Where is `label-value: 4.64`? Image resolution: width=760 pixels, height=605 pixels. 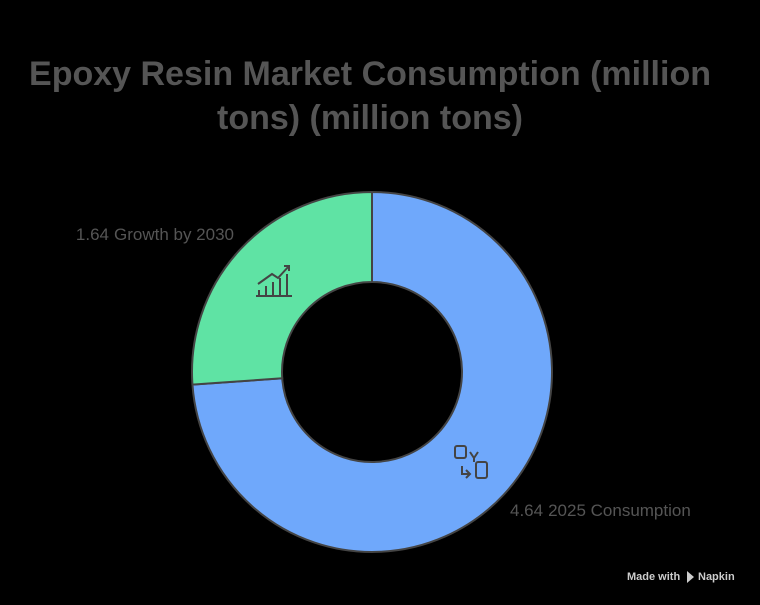 label-value: 4.64 is located at coordinates (526, 510).